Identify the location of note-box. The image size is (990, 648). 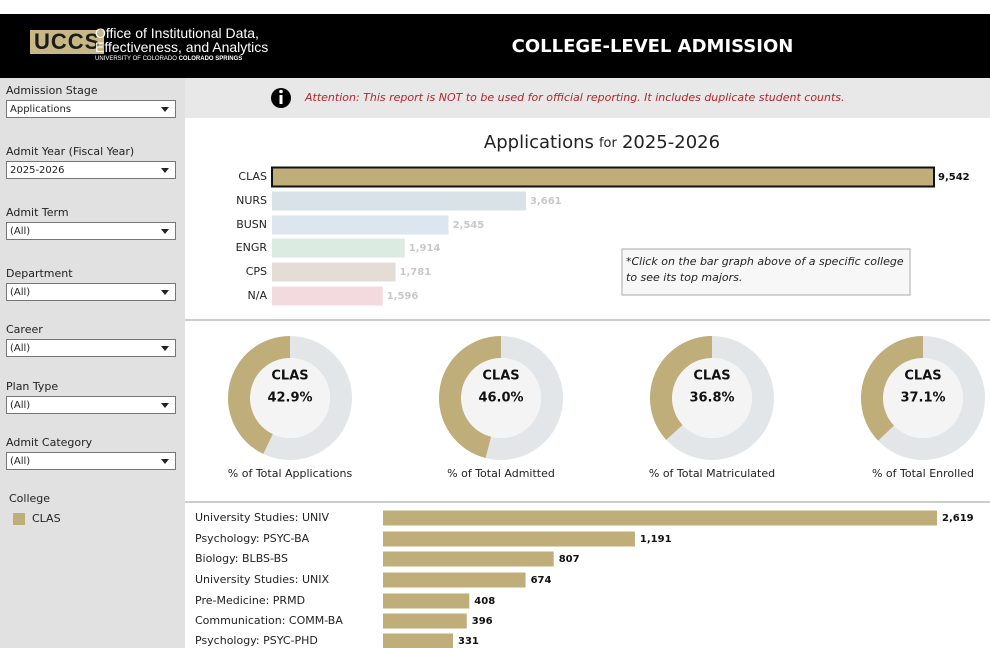
(766, 272).